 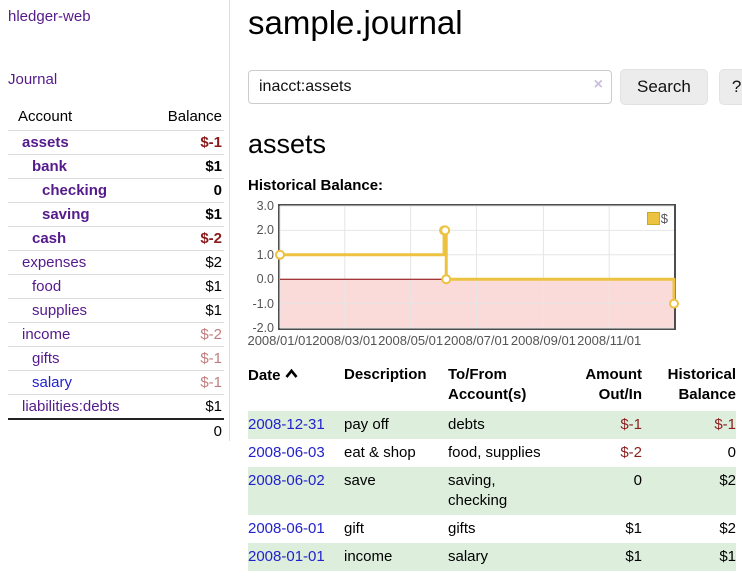 I want to click on amount-header-line1: Amount, so click(x=613, y=374).